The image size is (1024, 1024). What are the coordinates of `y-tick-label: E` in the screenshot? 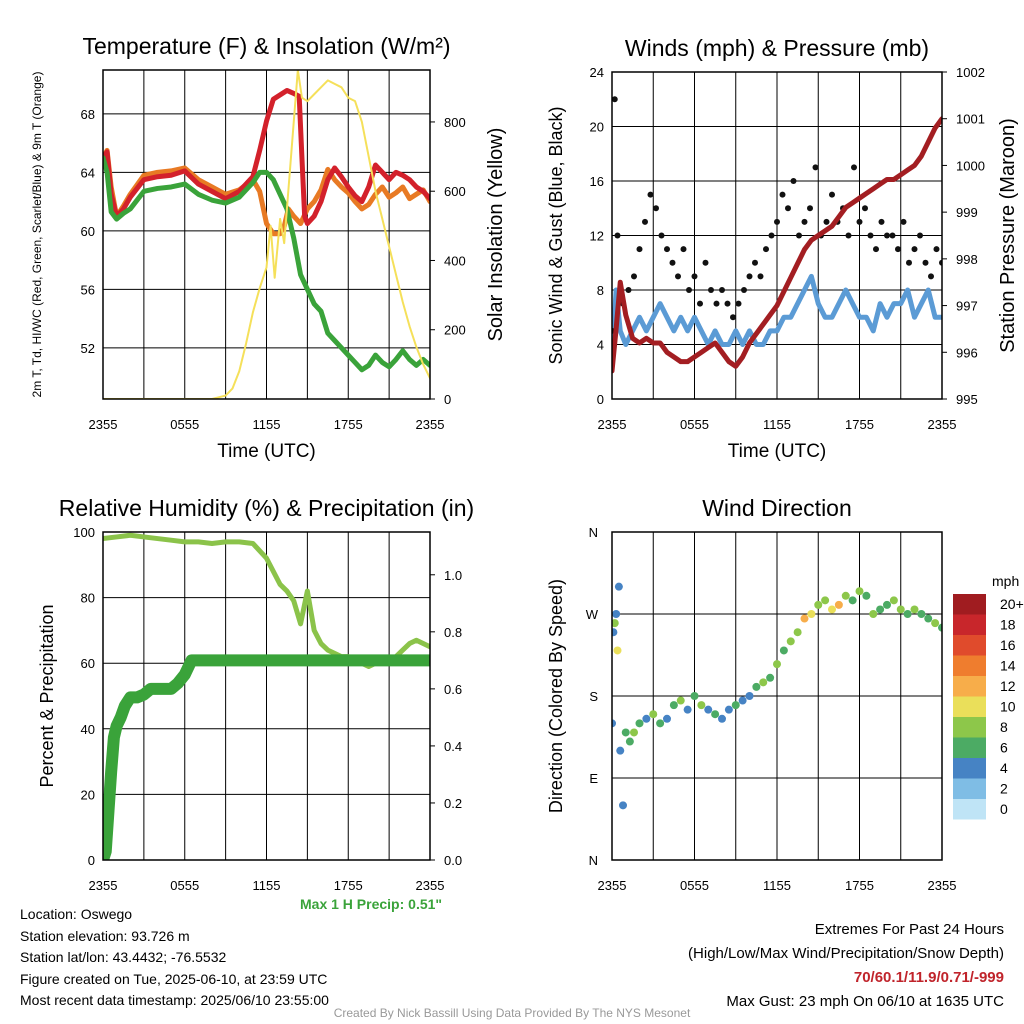 It's located at (593, 778).